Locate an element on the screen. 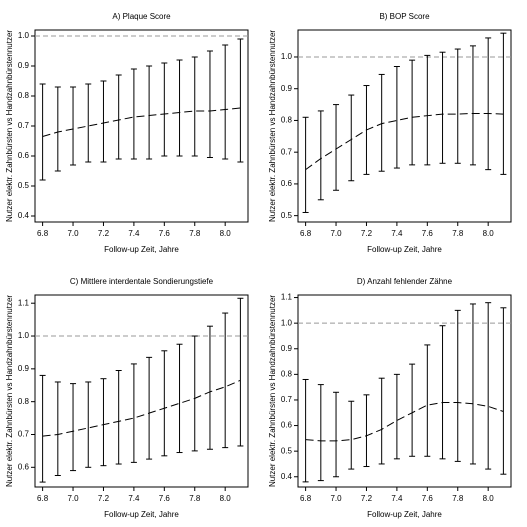 This screenshot has height=527, width=527. panel-title: B) BOP Score is located at coordinates (404, 16).